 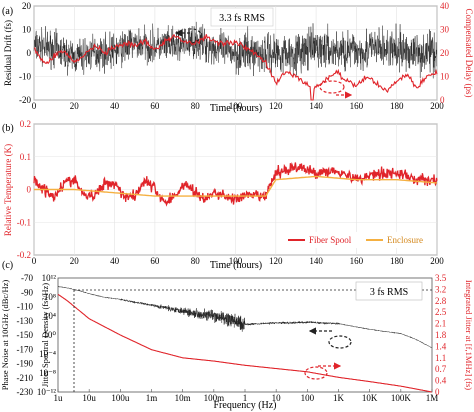 What do you see at coordinates (195, 36) in the screenshot?
I see `panel-a-left-arrow` at bounding box center [195, 36].